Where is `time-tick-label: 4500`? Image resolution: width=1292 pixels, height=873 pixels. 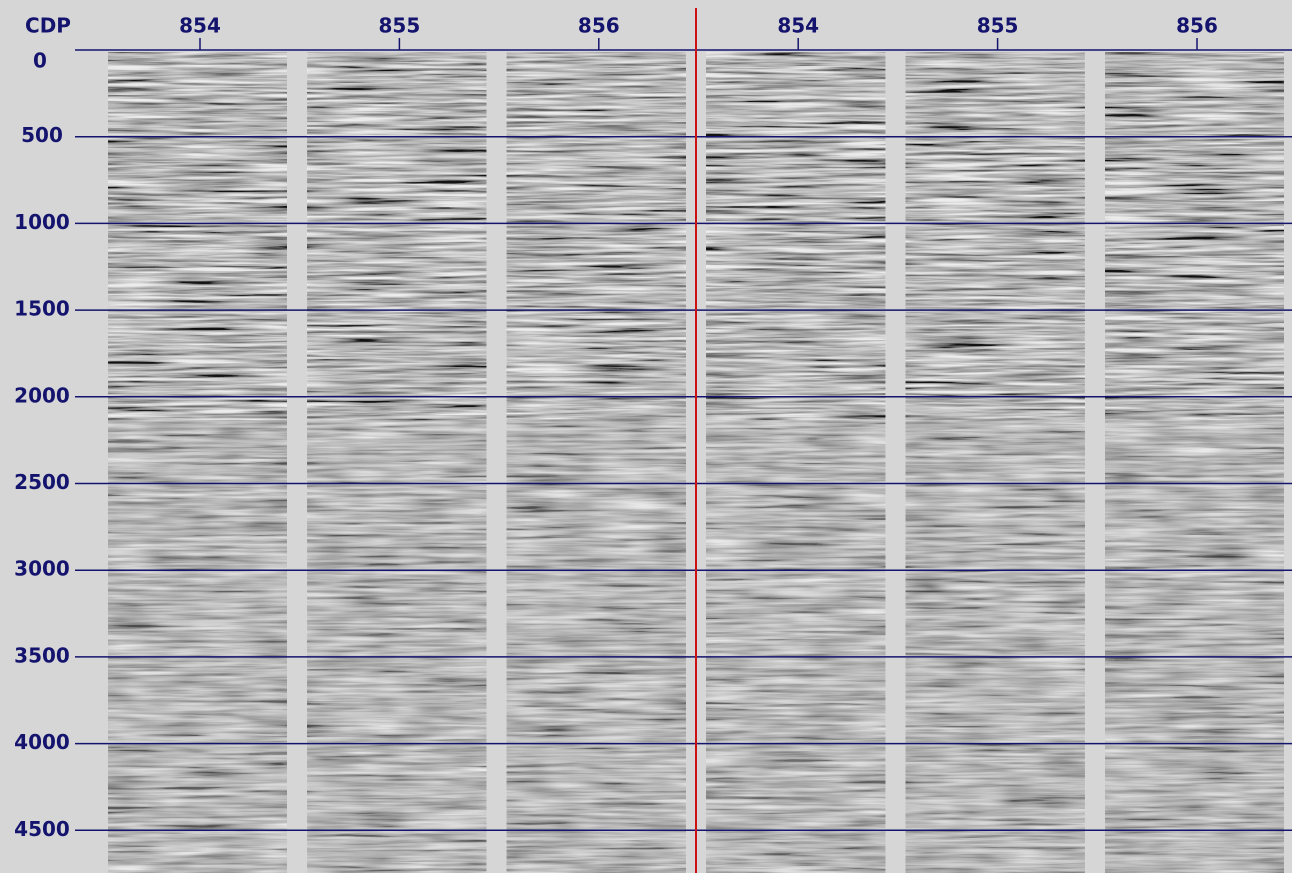
time-tick-label: 4500 is located at coordinates (42, 829).